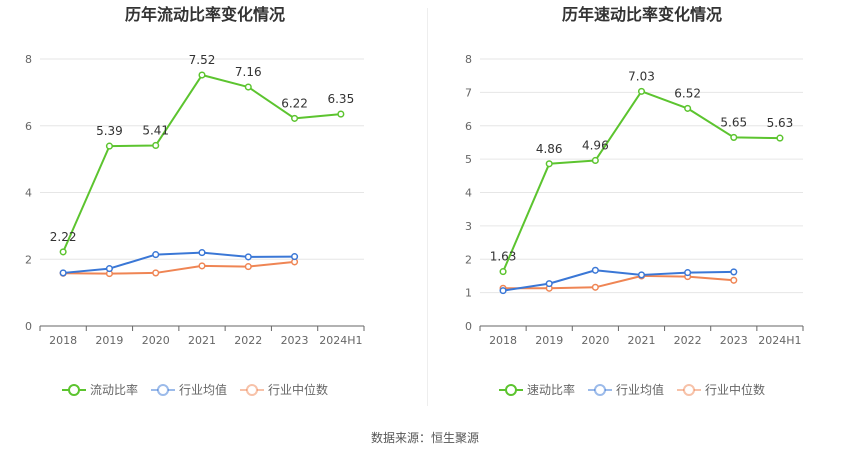  I want to click on legend-label: 流动比率, so click(114, 389).